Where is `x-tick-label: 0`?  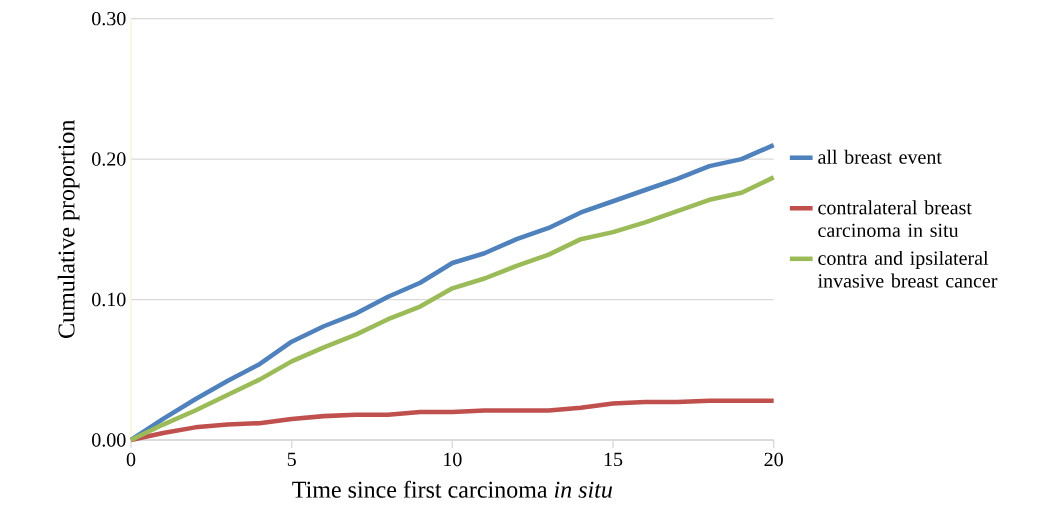
x-tick-label: 0 is located at coordinates (131, 459).